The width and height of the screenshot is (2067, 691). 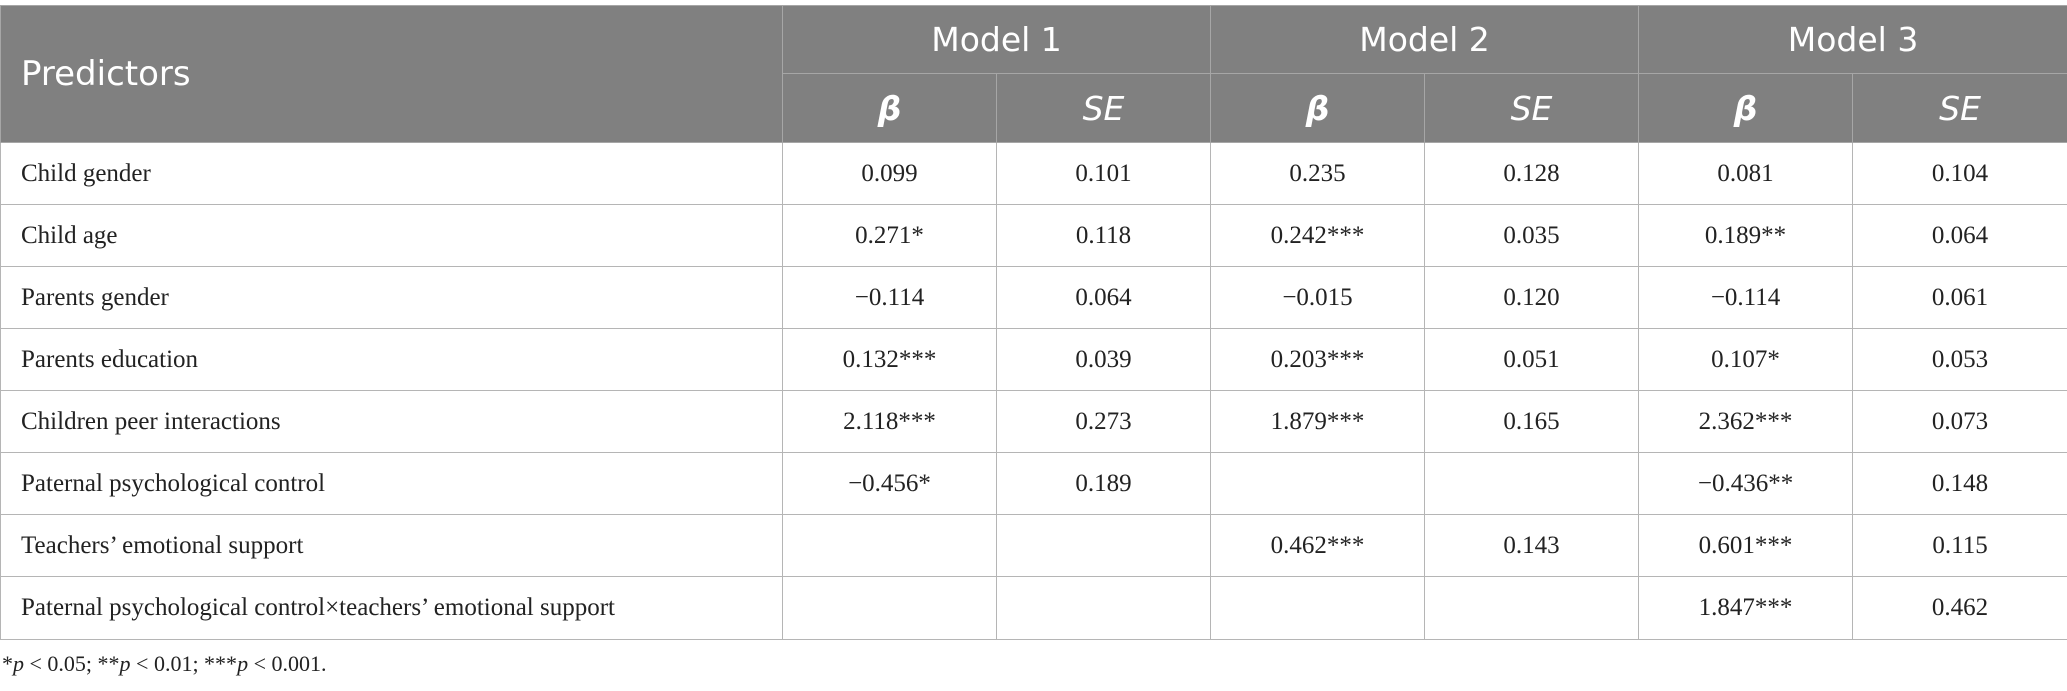 What do you see at coordinates (1959, 173) in the screenshot?
I see `model-3-se-cell: 0.104` at bounding box center [1959, 173].